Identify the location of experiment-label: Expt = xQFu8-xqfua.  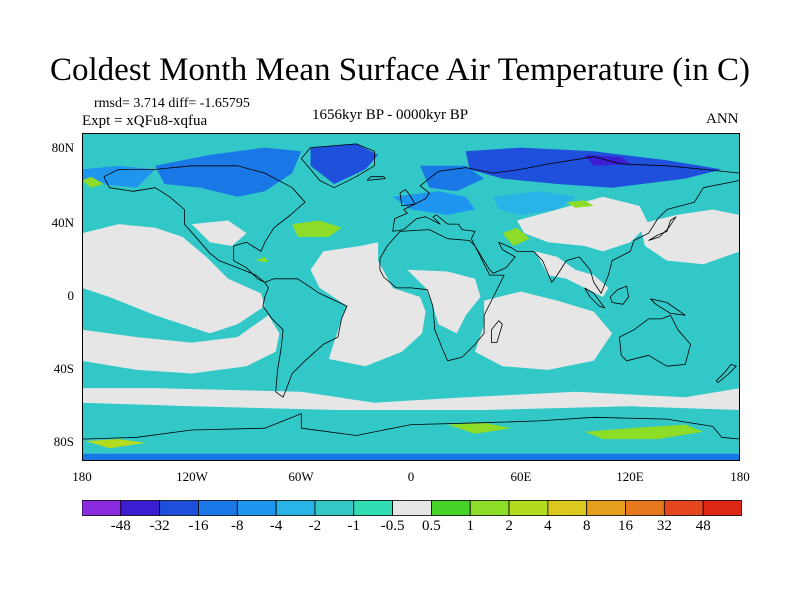
(145, 121).